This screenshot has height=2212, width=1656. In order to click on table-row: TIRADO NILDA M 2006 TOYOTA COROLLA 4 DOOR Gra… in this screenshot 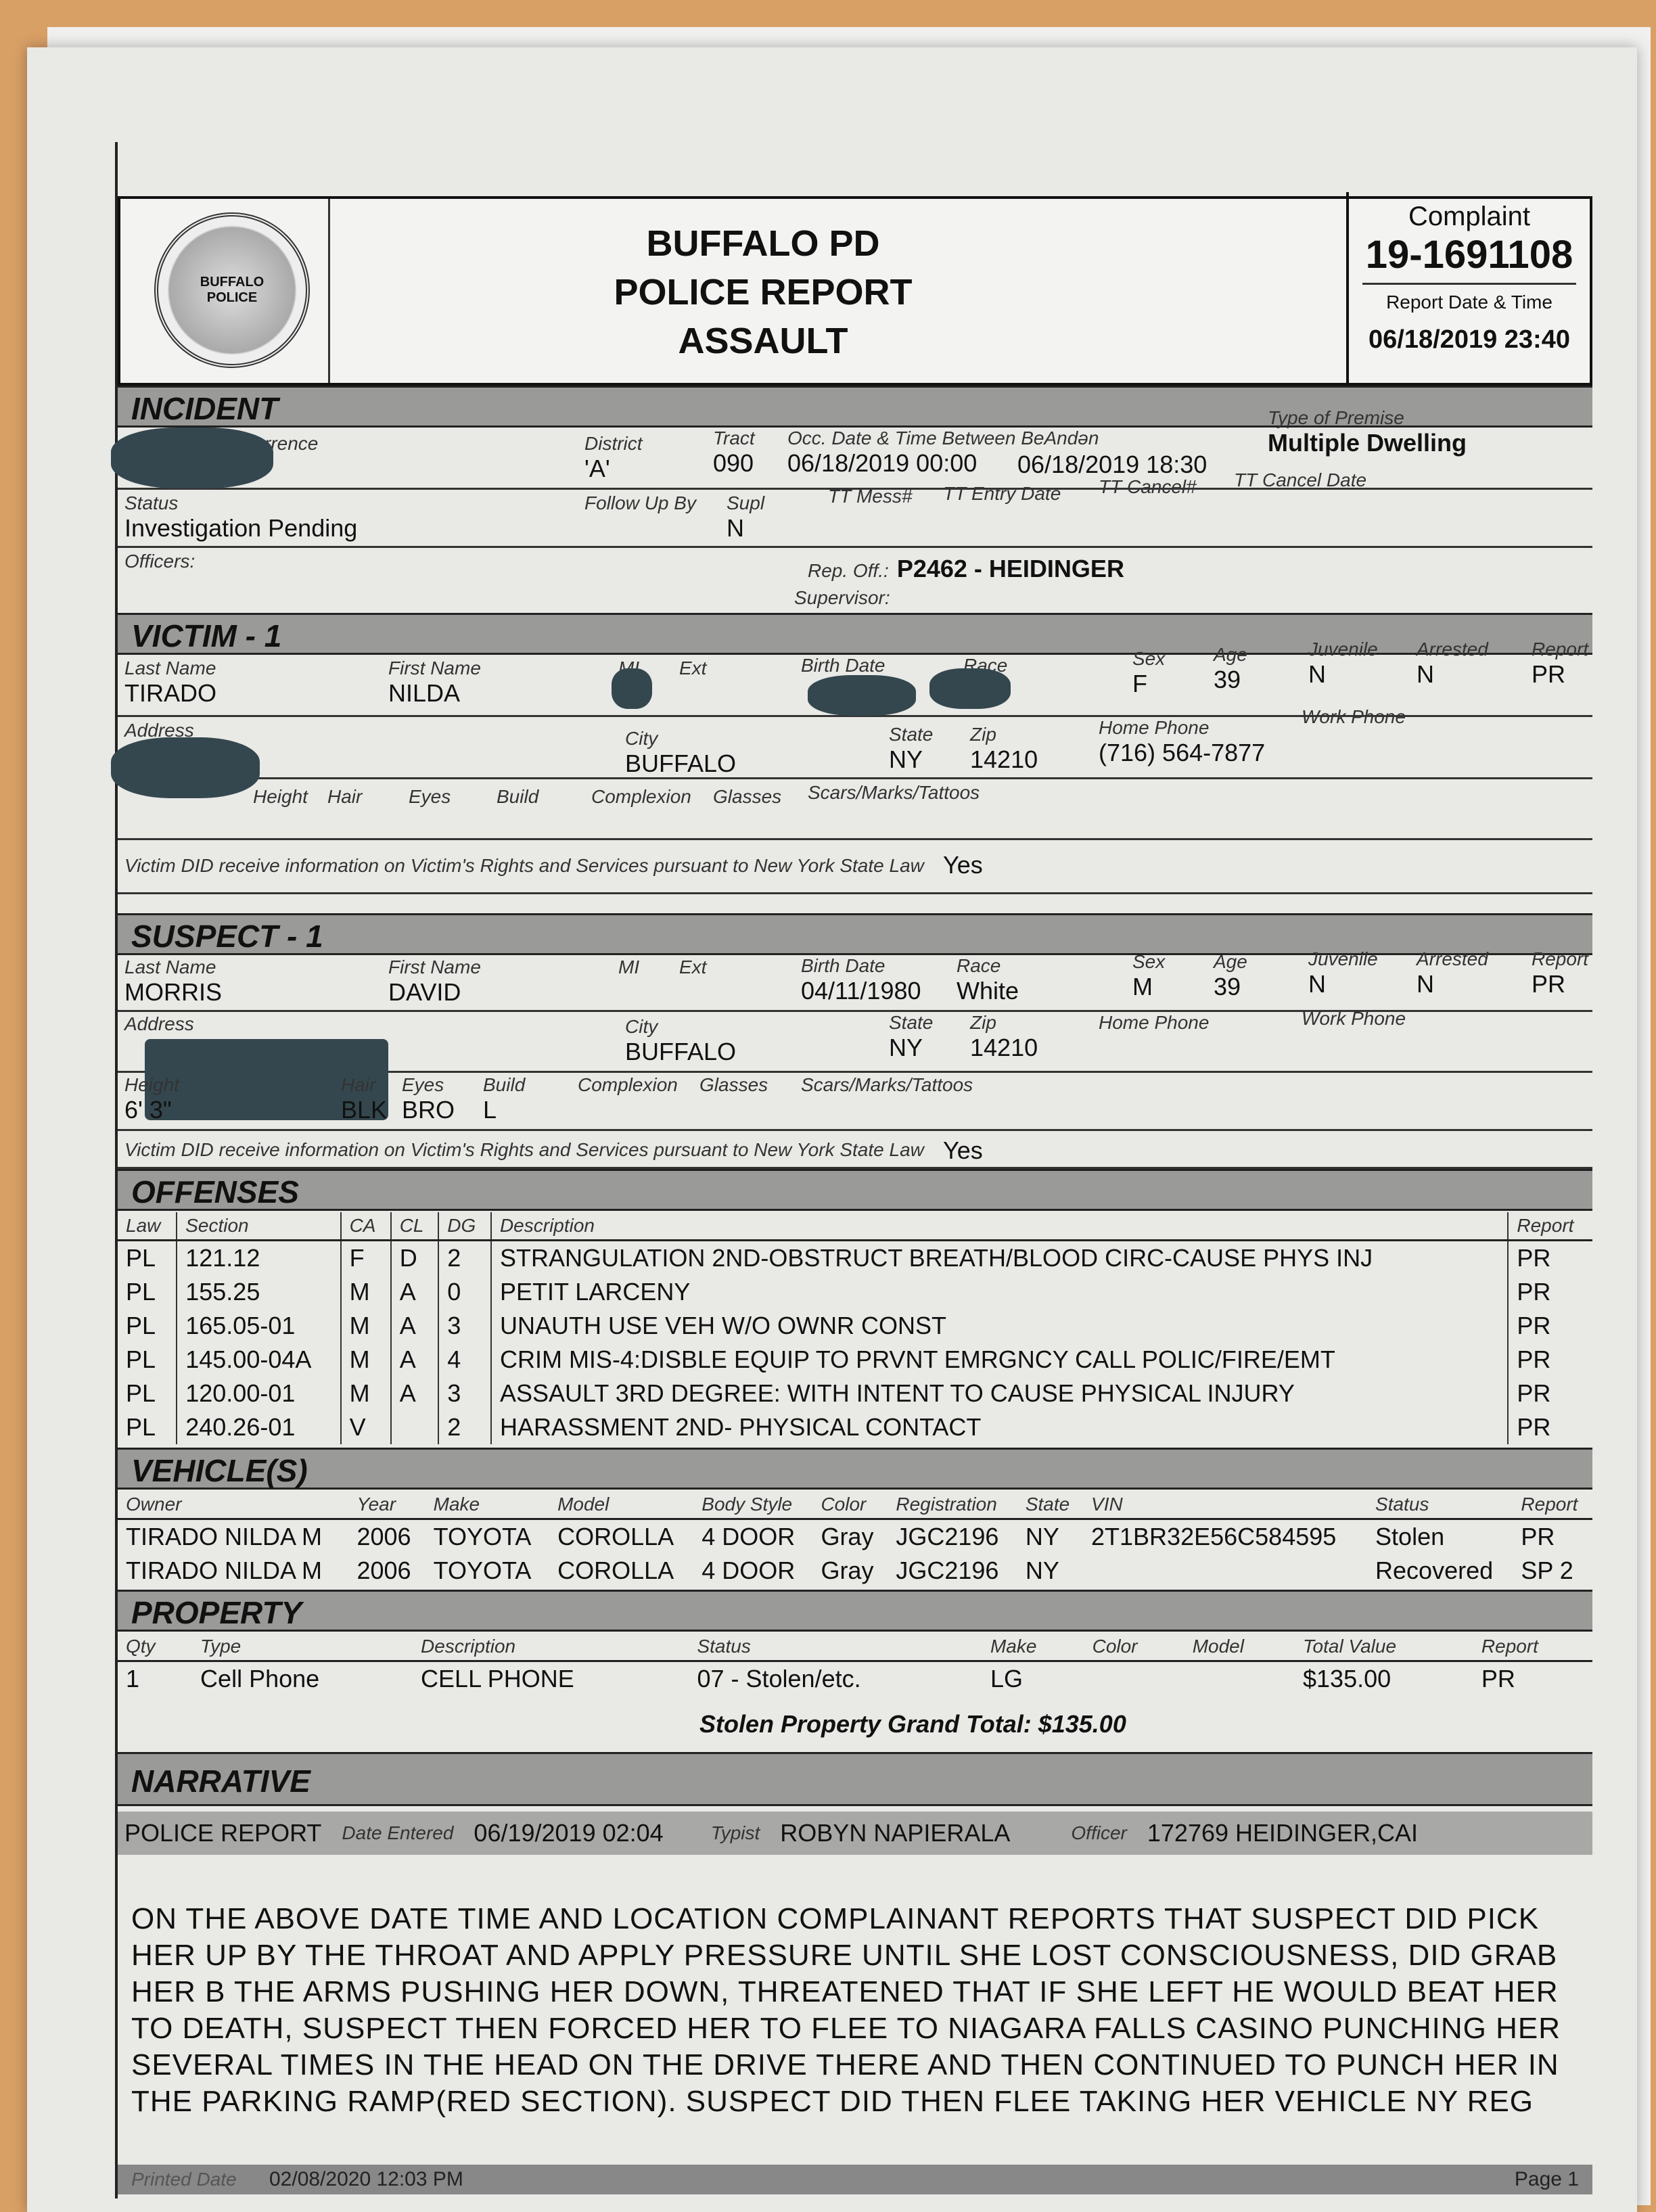, I will do `click(855, 1536)`.